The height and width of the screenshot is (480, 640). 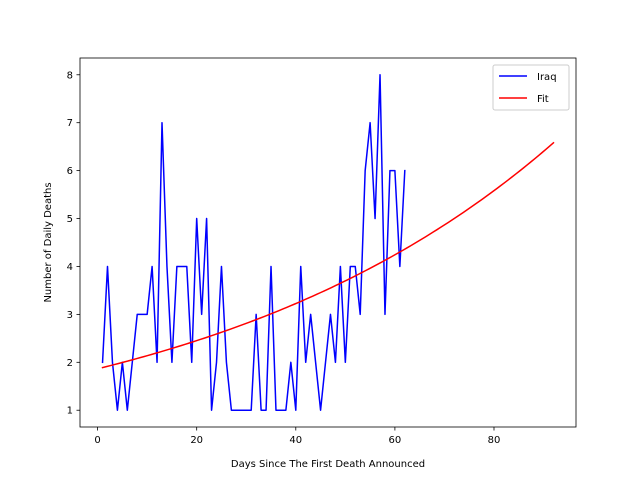 What do you see at coordinates (494, 440) in the screenshot?
I see `x-tick-label: 80` at bounding box center [494, 440].